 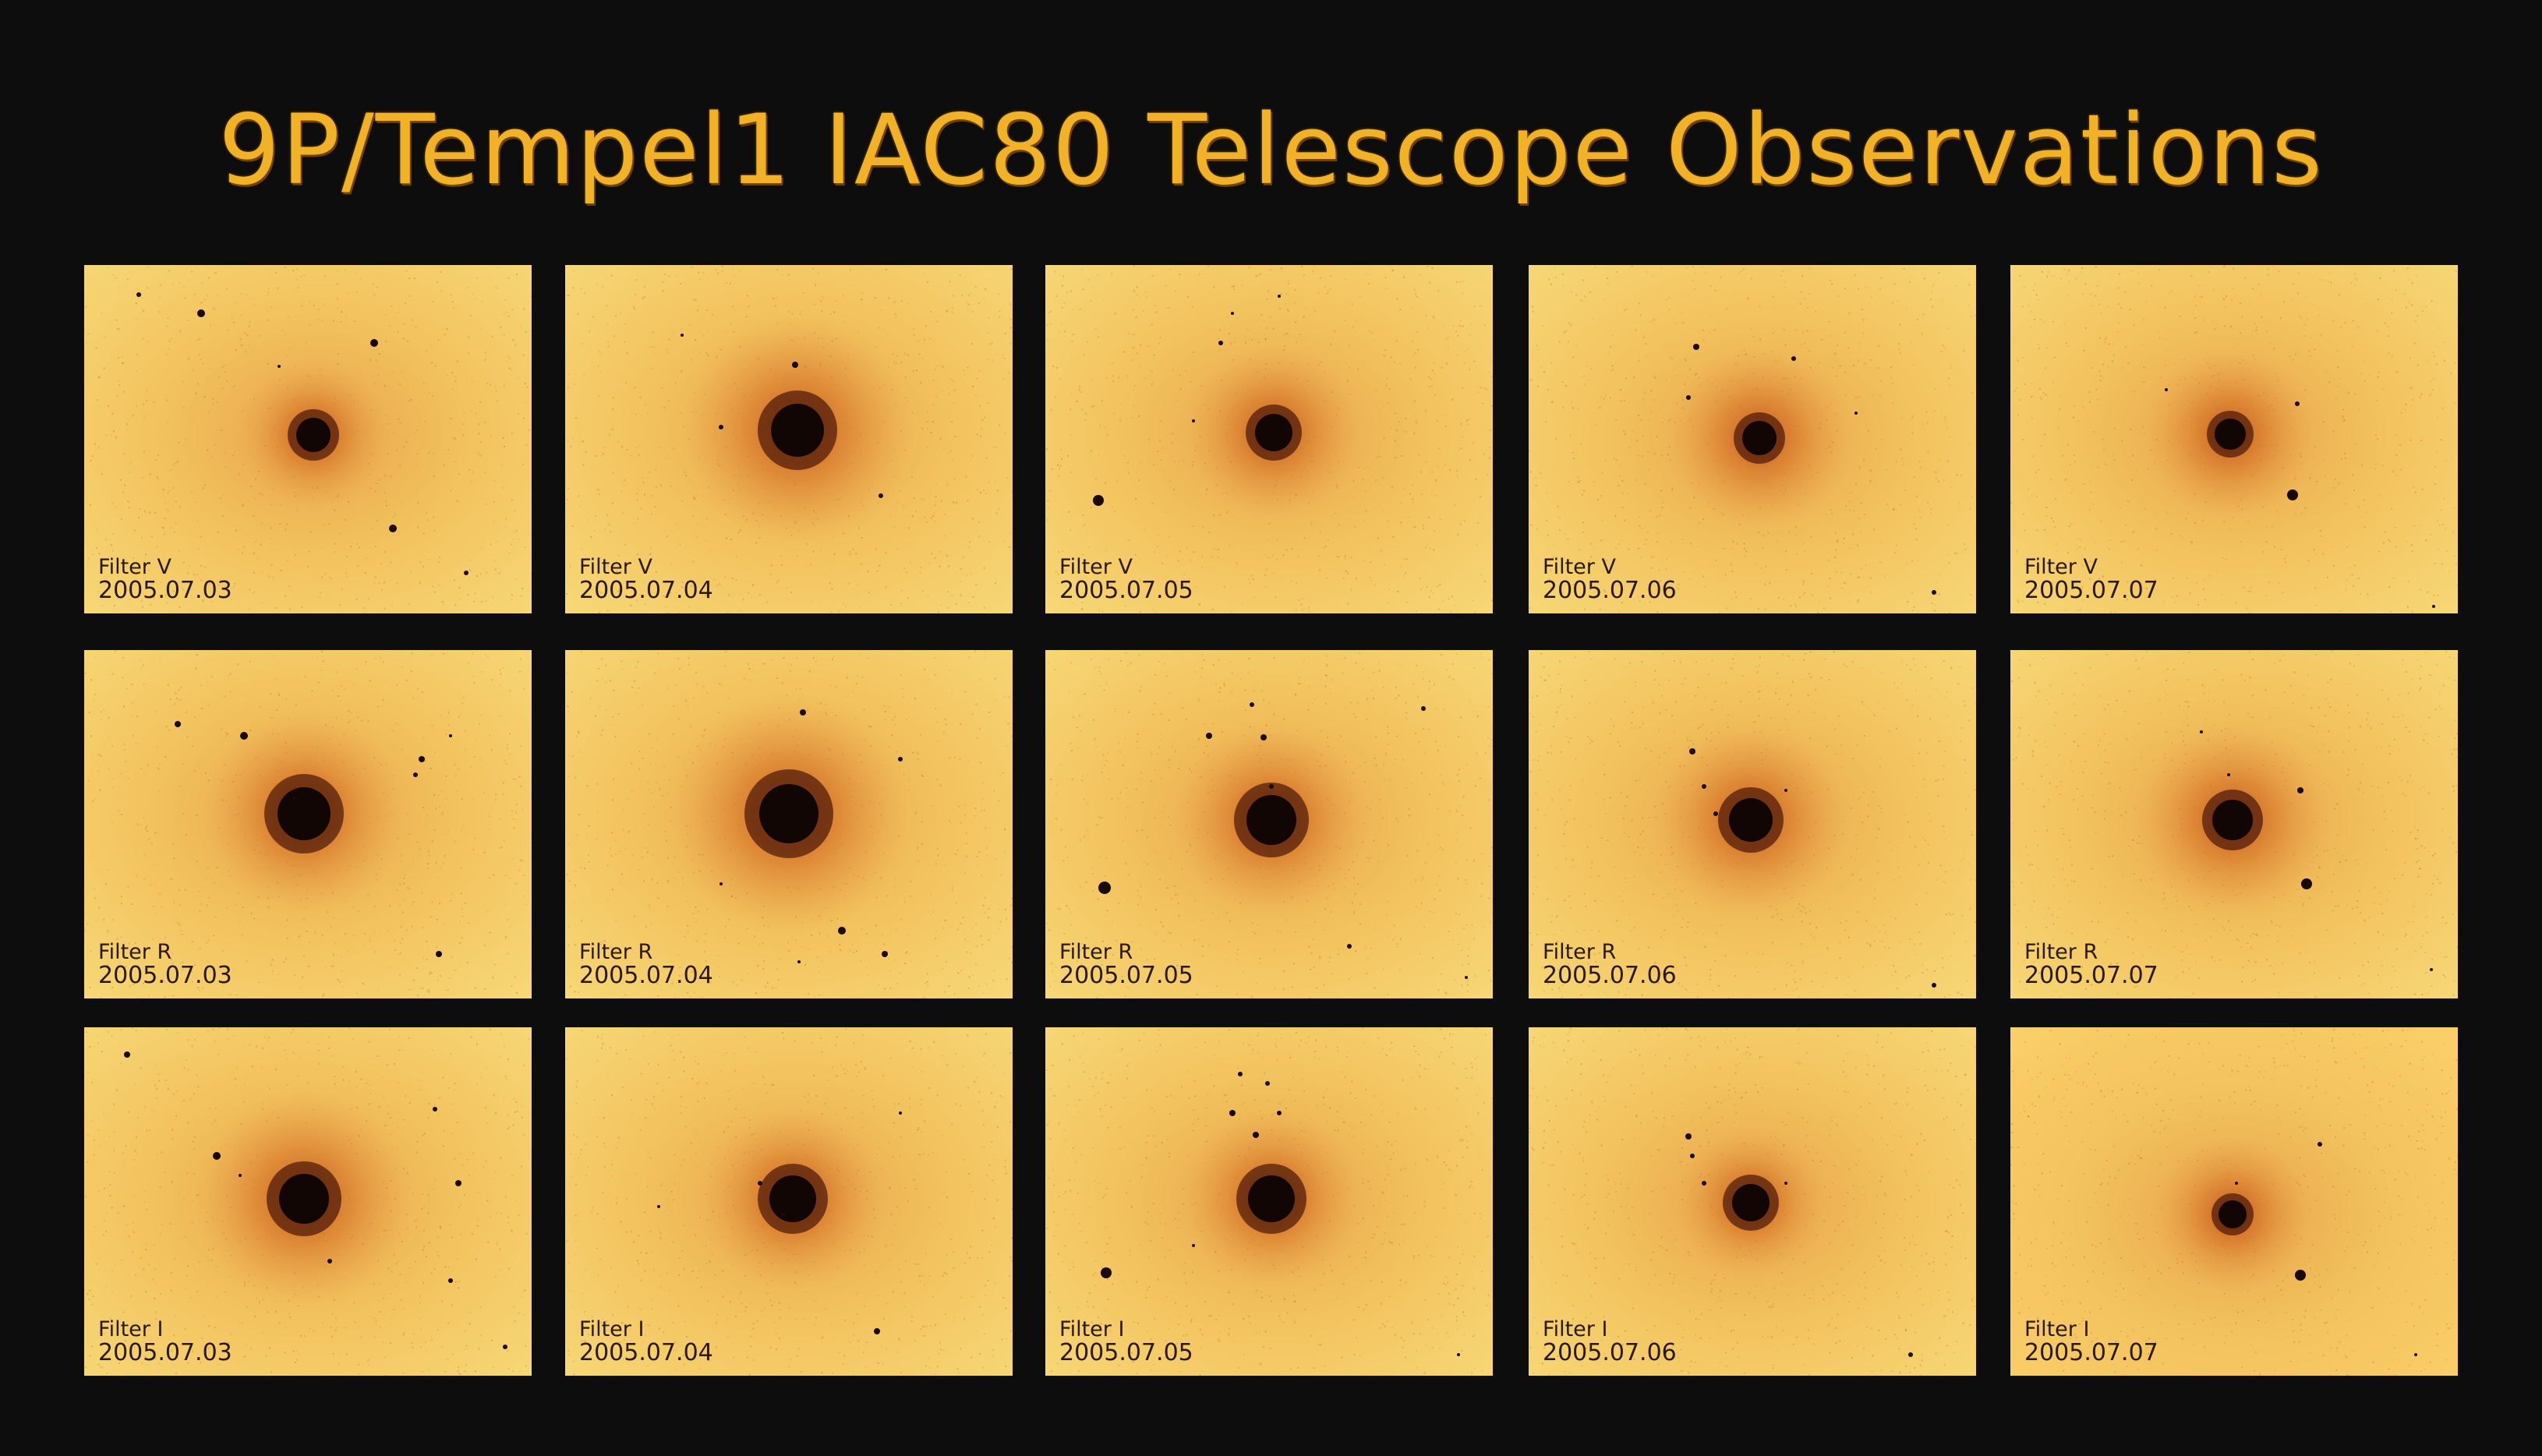 I want to click on observation-date: 2005.07.03, so click(x=165, y=590).